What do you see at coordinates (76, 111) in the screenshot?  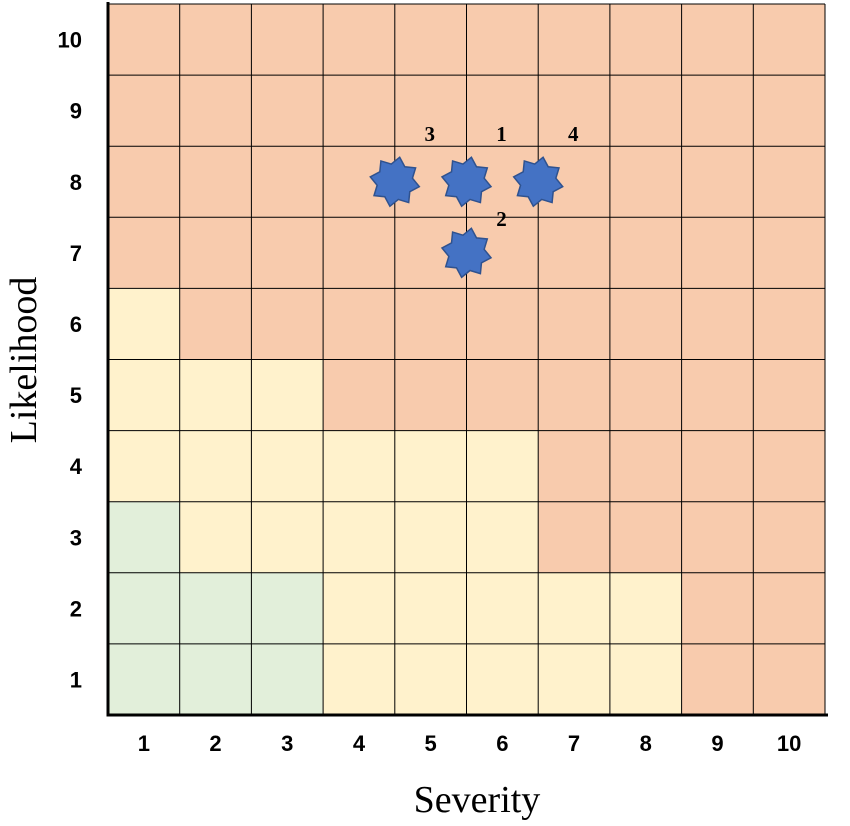 I see `y-tick-label: 9` at bounding box center [76, 111].